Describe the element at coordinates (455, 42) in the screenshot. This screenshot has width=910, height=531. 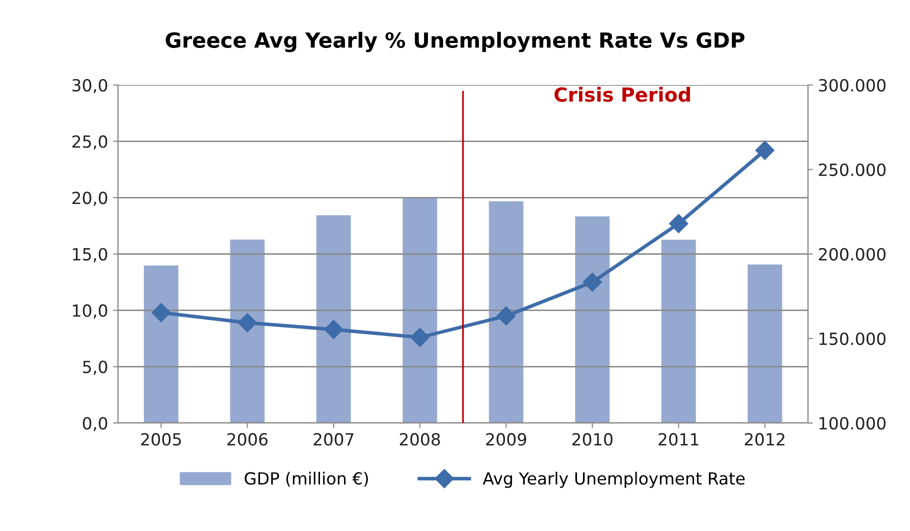
I see `chart-title: Greece Avg Yearly % Unemployment Rate Vs GDP` at that location.